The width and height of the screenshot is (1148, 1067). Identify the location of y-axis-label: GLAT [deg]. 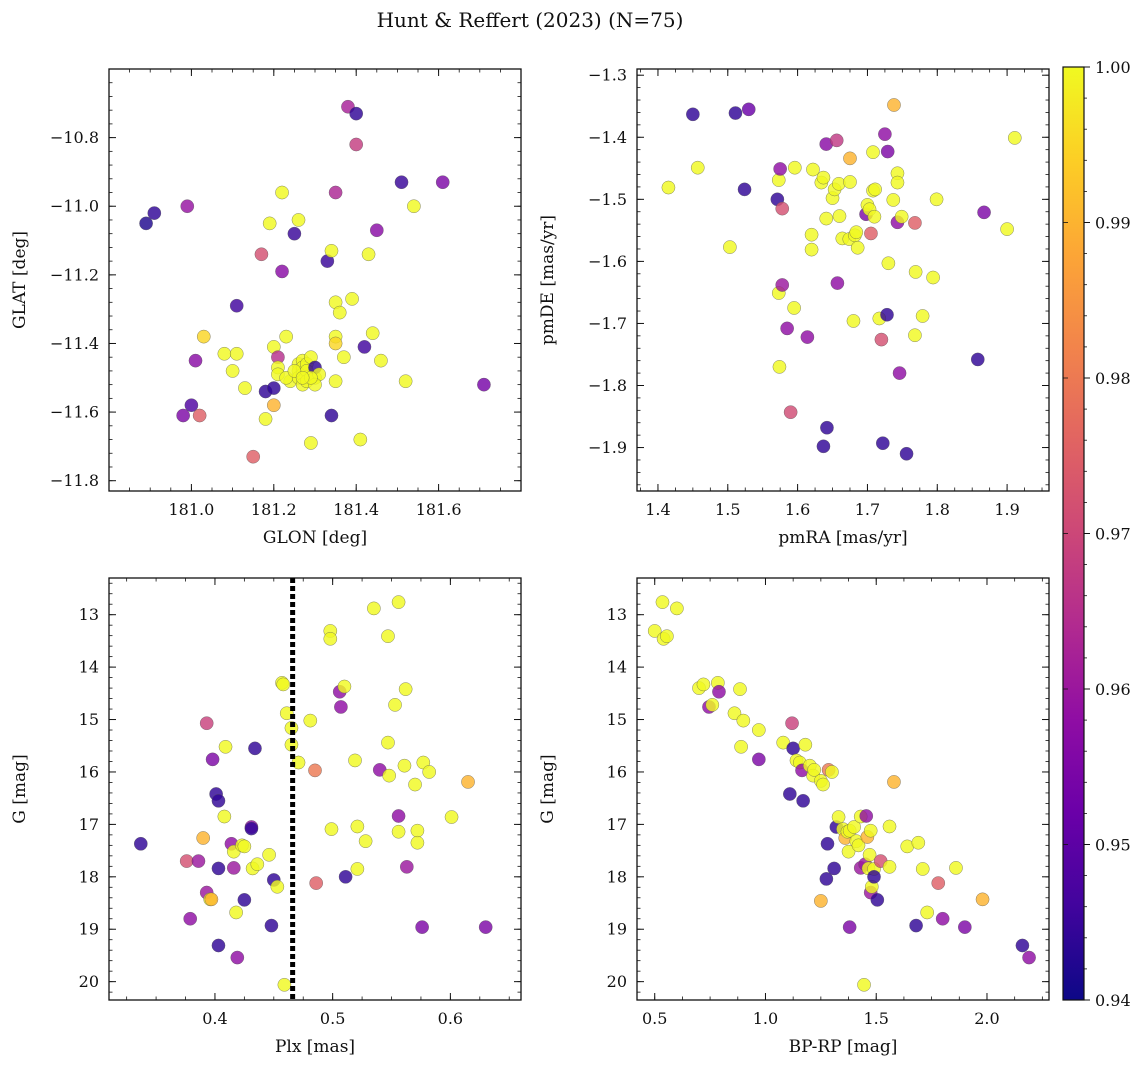
(20, 280).